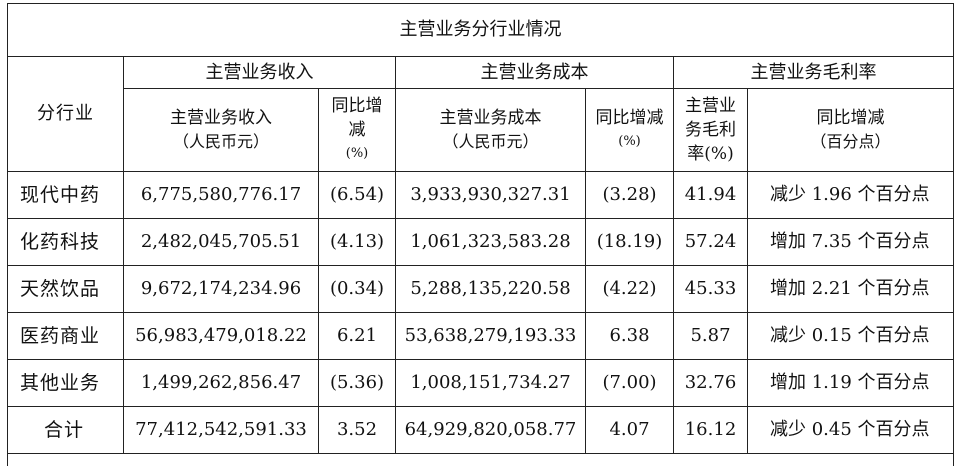 The width and height of the screenshot is (960, 466). Describe the element at coordinates (850, 142) in the screenshot. I see `header-margin-change-unit: （百分点）` at that location.